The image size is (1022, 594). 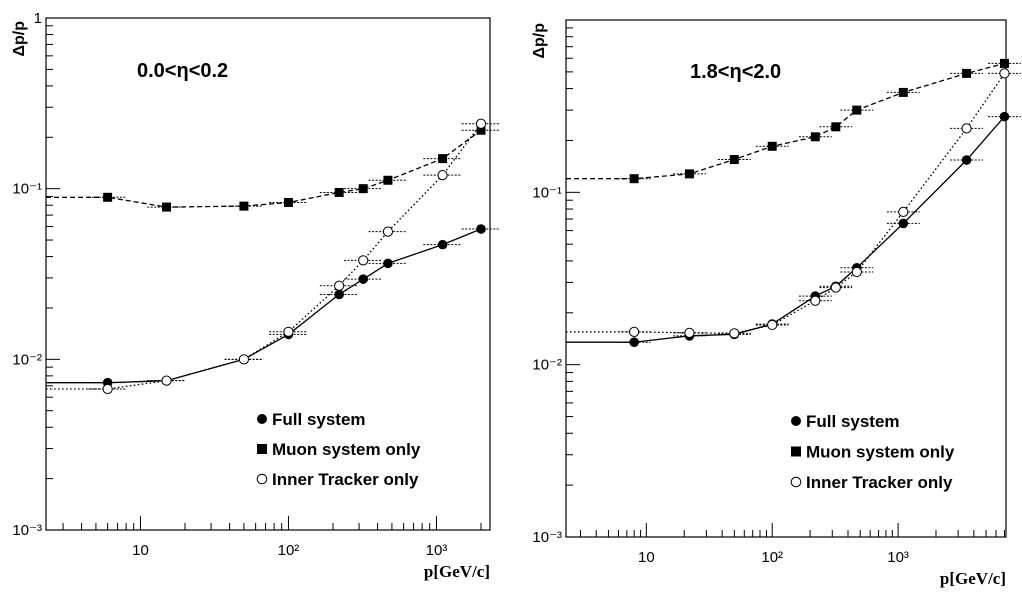 I want to click on panel-annotation: 0.0<η<0.2, so click(x=182, y=71).